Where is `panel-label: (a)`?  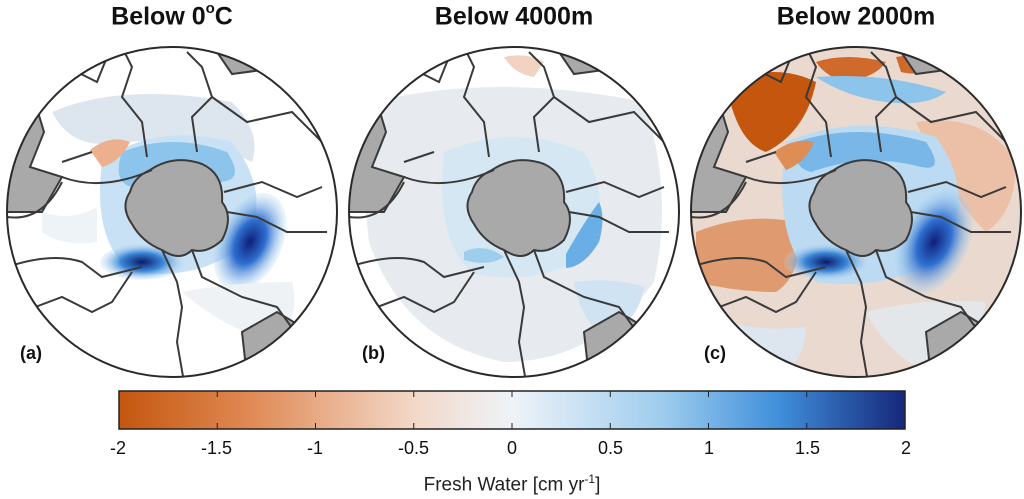 panel-label: (a) is located at coordinates (31, 353).